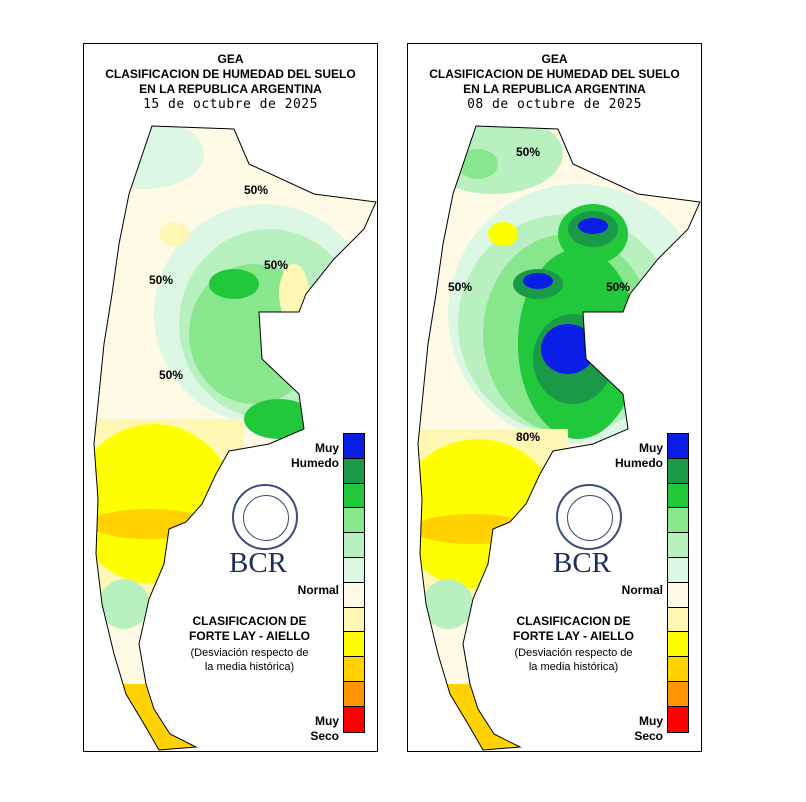 Image resolution: width=806 pixels, height=802 pixels. I want to click on map-date: 08 de octubre de 2025, so click(554, 104).